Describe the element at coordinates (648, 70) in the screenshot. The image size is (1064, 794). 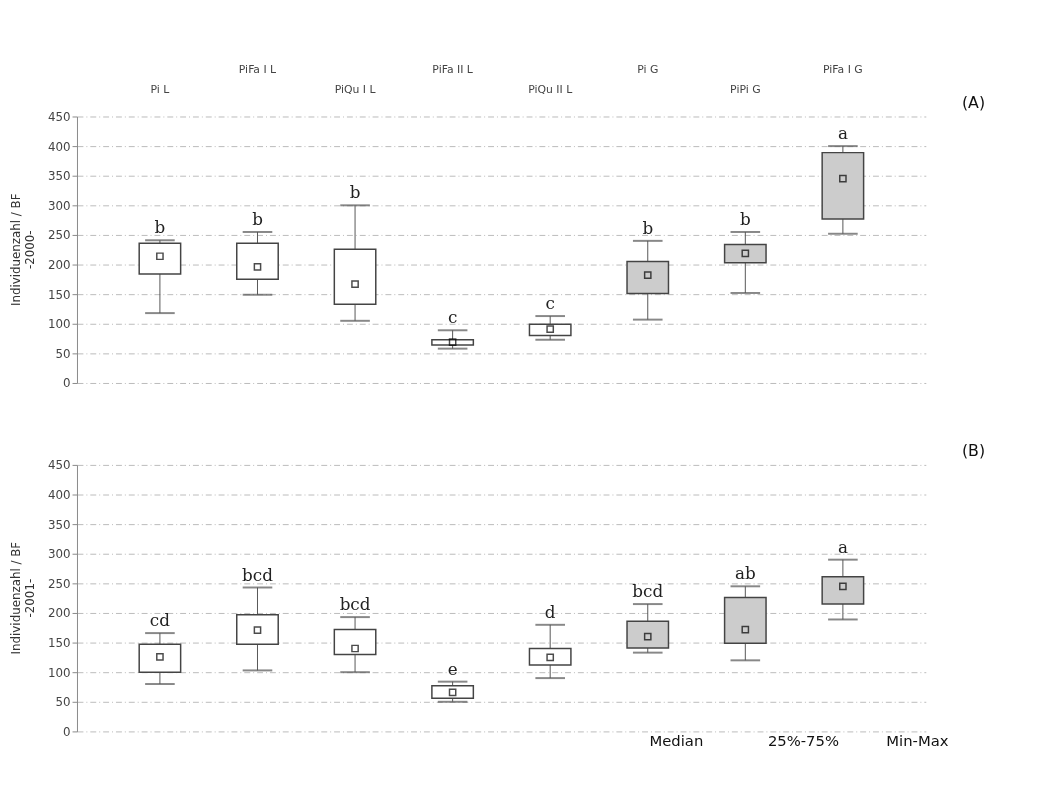
I see `x-tick-label: Pi G` at that location.